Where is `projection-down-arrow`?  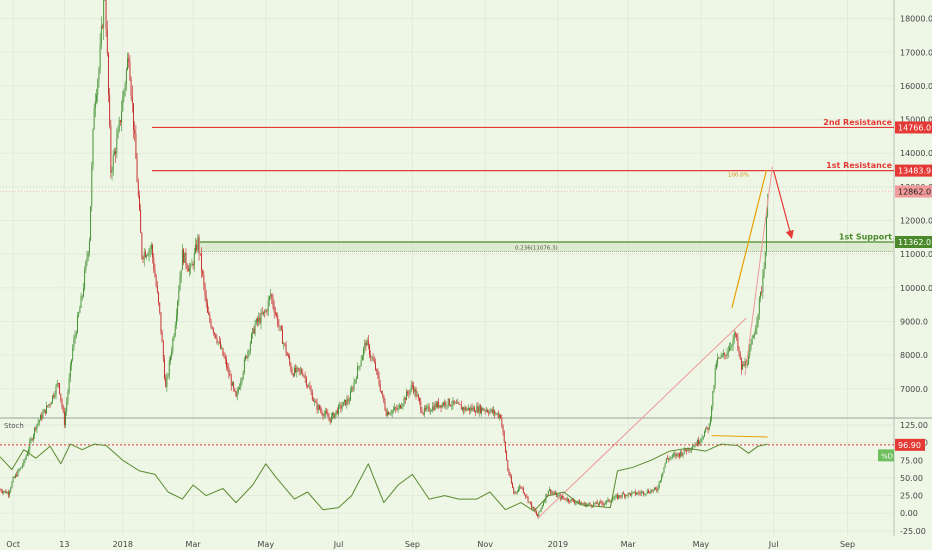 projection-down-arrow is located at coordinates (783, 204).